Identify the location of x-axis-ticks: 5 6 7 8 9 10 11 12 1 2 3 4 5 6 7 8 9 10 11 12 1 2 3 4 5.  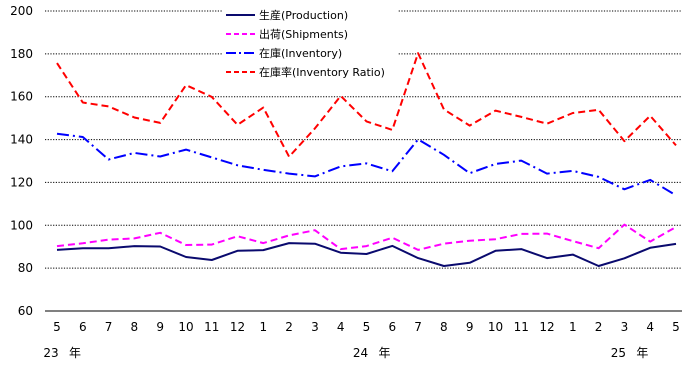
(366, 327).